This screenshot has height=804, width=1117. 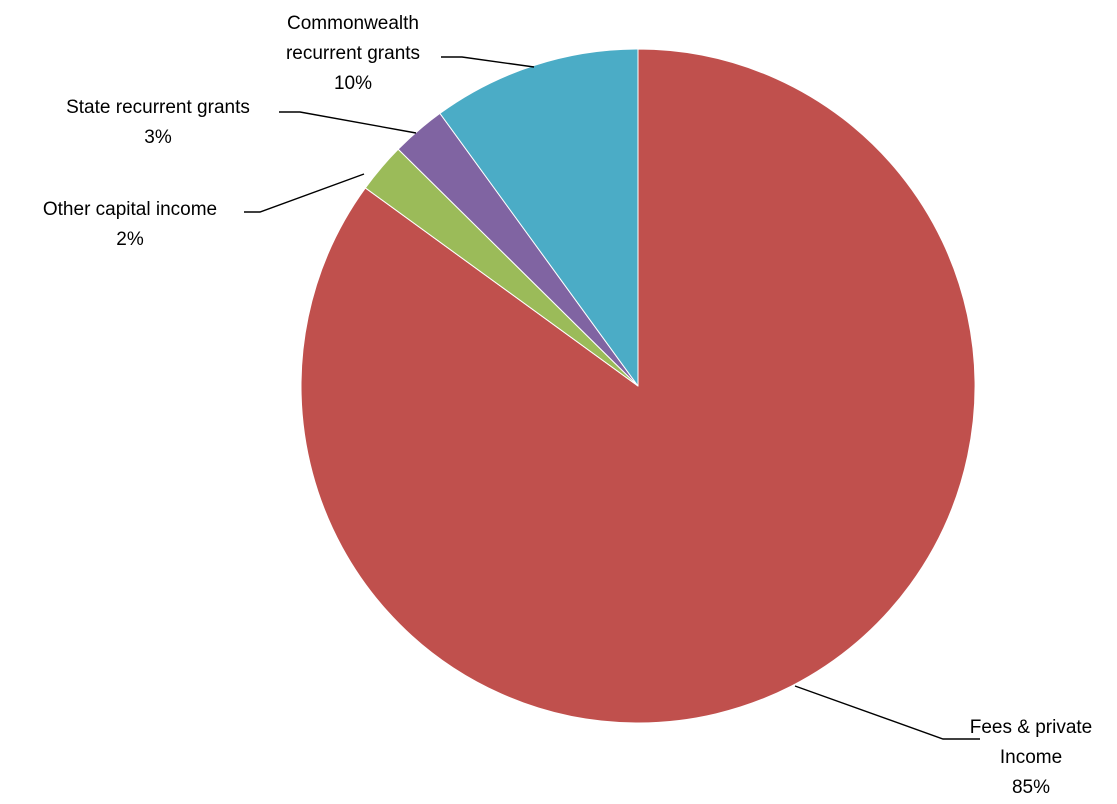 I want to click on category-label: recurrent grants, so click(x=353, y=53).